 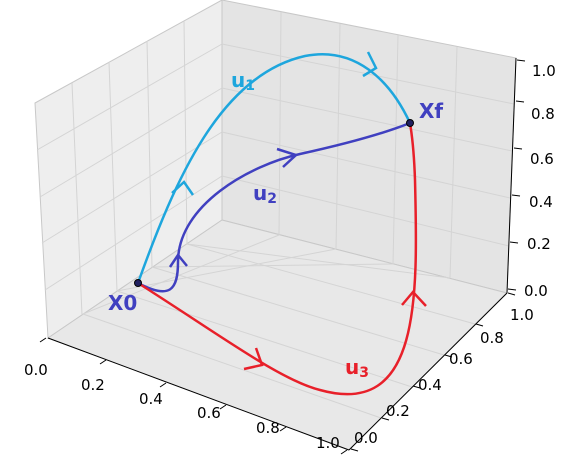 I want to click on z-tick-label: 0.6, so click(x=542, y=159).